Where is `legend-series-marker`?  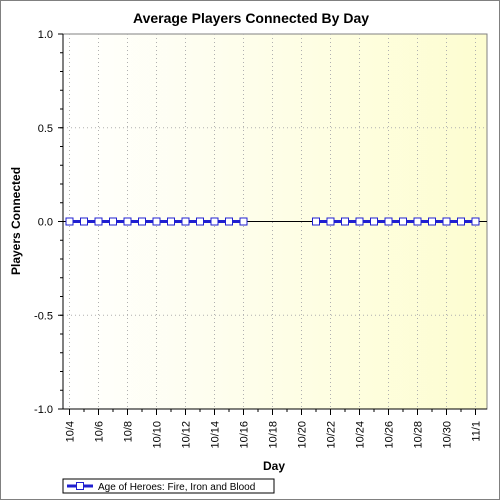
legend-series-marker is located at coordinates (80, 486).